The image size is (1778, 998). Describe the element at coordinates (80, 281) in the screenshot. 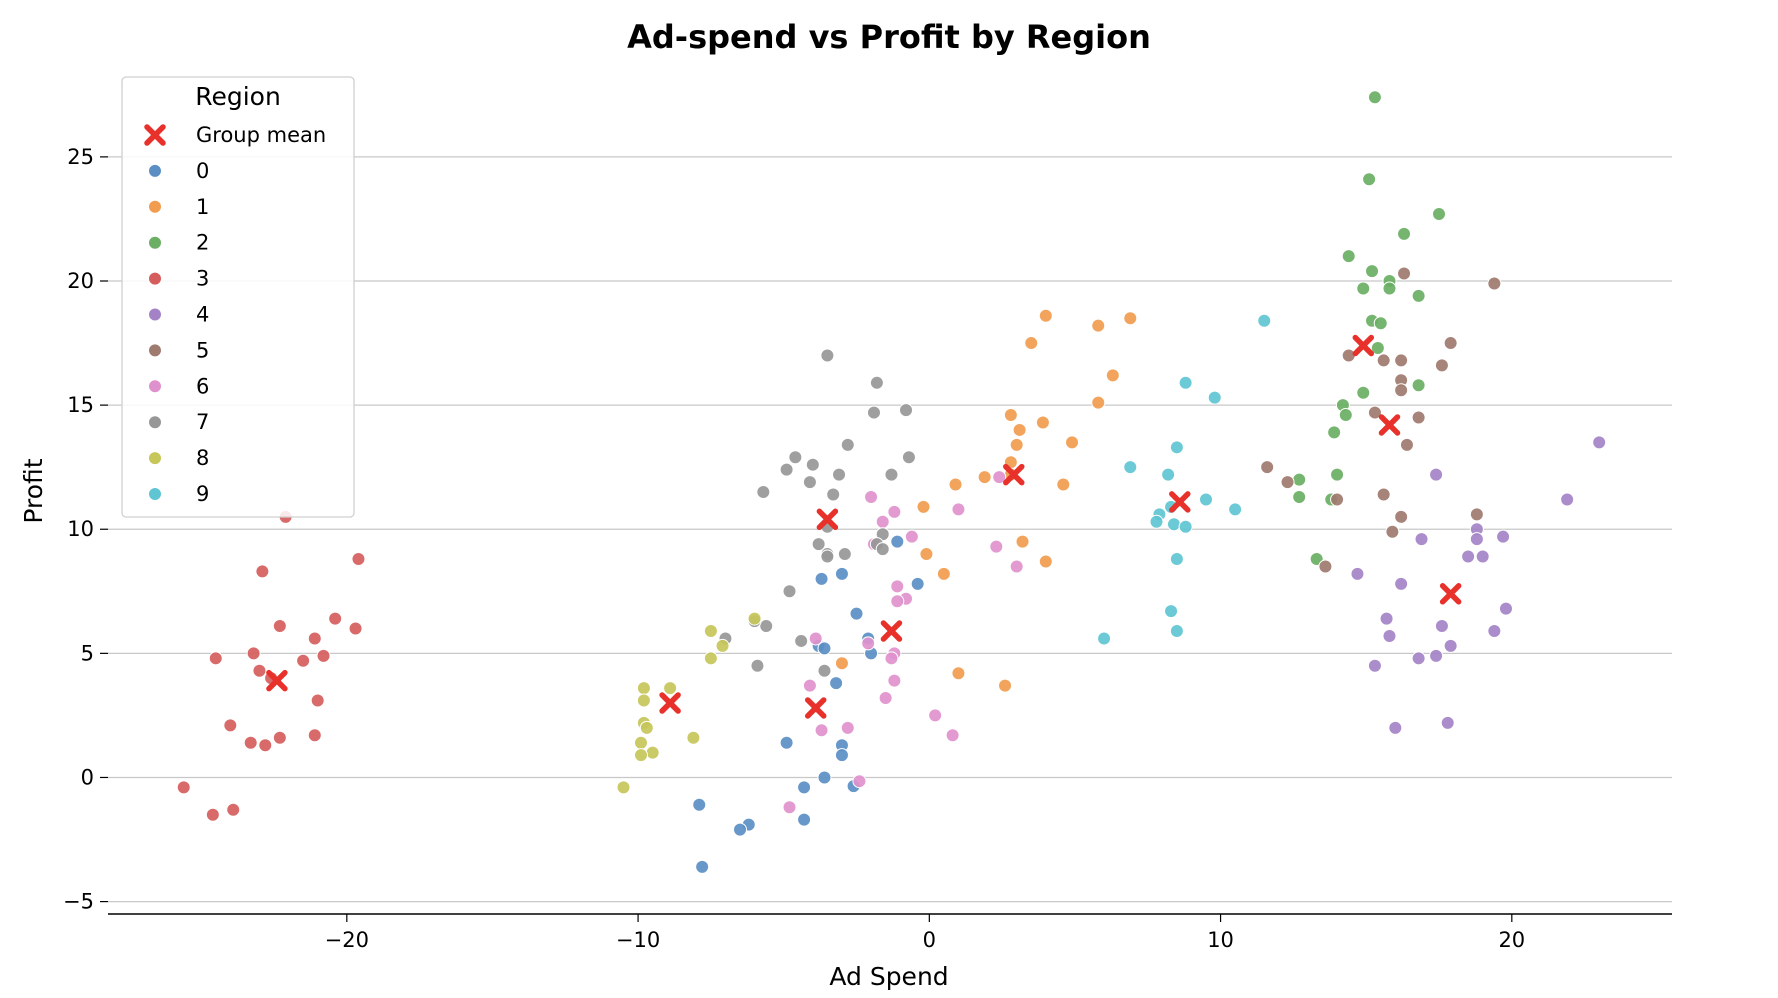

I see `y-tick-label: 20` at that location.